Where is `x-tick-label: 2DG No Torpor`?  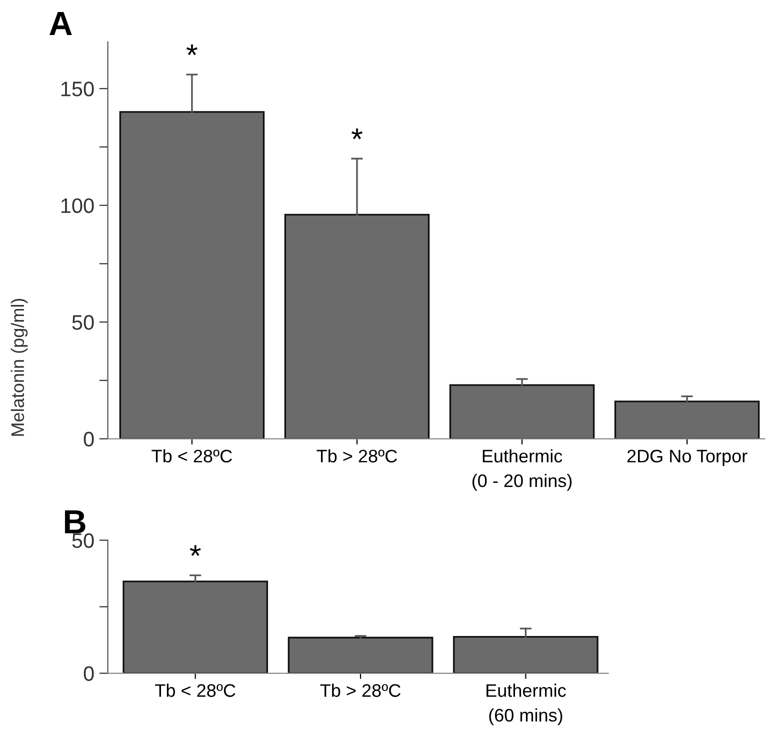
x-tick-label: 2DG No Torpor is located at coordinates (687, 458).